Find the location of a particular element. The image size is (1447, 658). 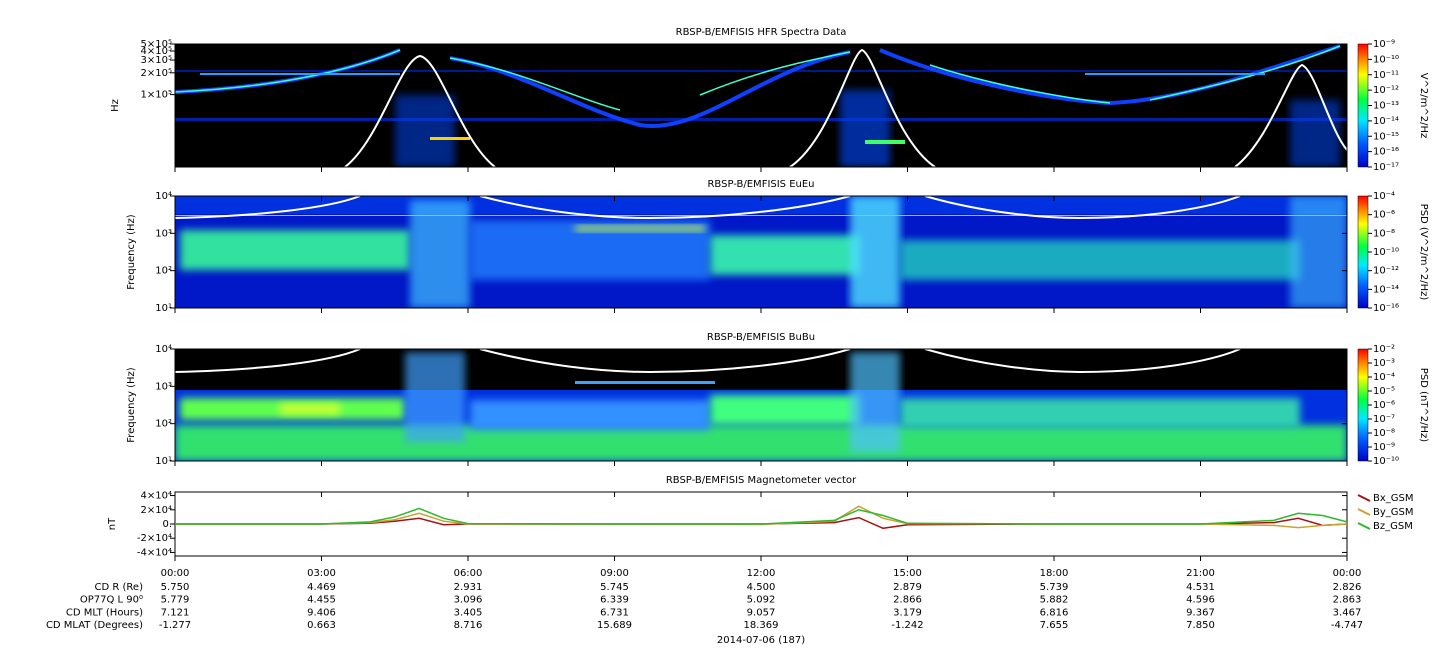

ephemeris-value: -1.242 is located at coordinates (907, 625).